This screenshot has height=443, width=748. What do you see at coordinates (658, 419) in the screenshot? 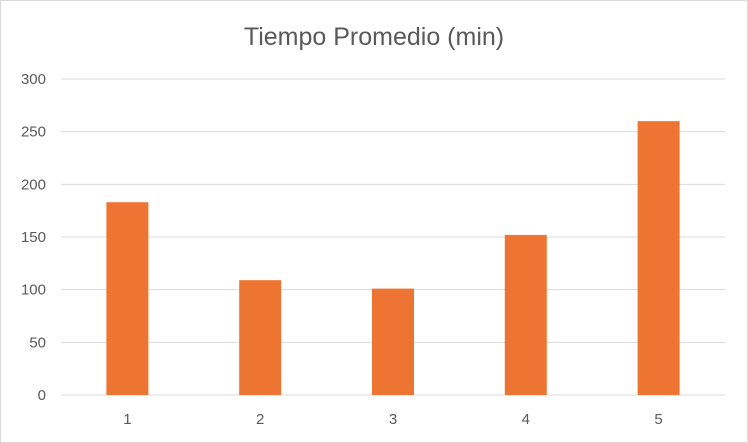
I see `x-tick-label: 5` at bounding box center [658, 419].